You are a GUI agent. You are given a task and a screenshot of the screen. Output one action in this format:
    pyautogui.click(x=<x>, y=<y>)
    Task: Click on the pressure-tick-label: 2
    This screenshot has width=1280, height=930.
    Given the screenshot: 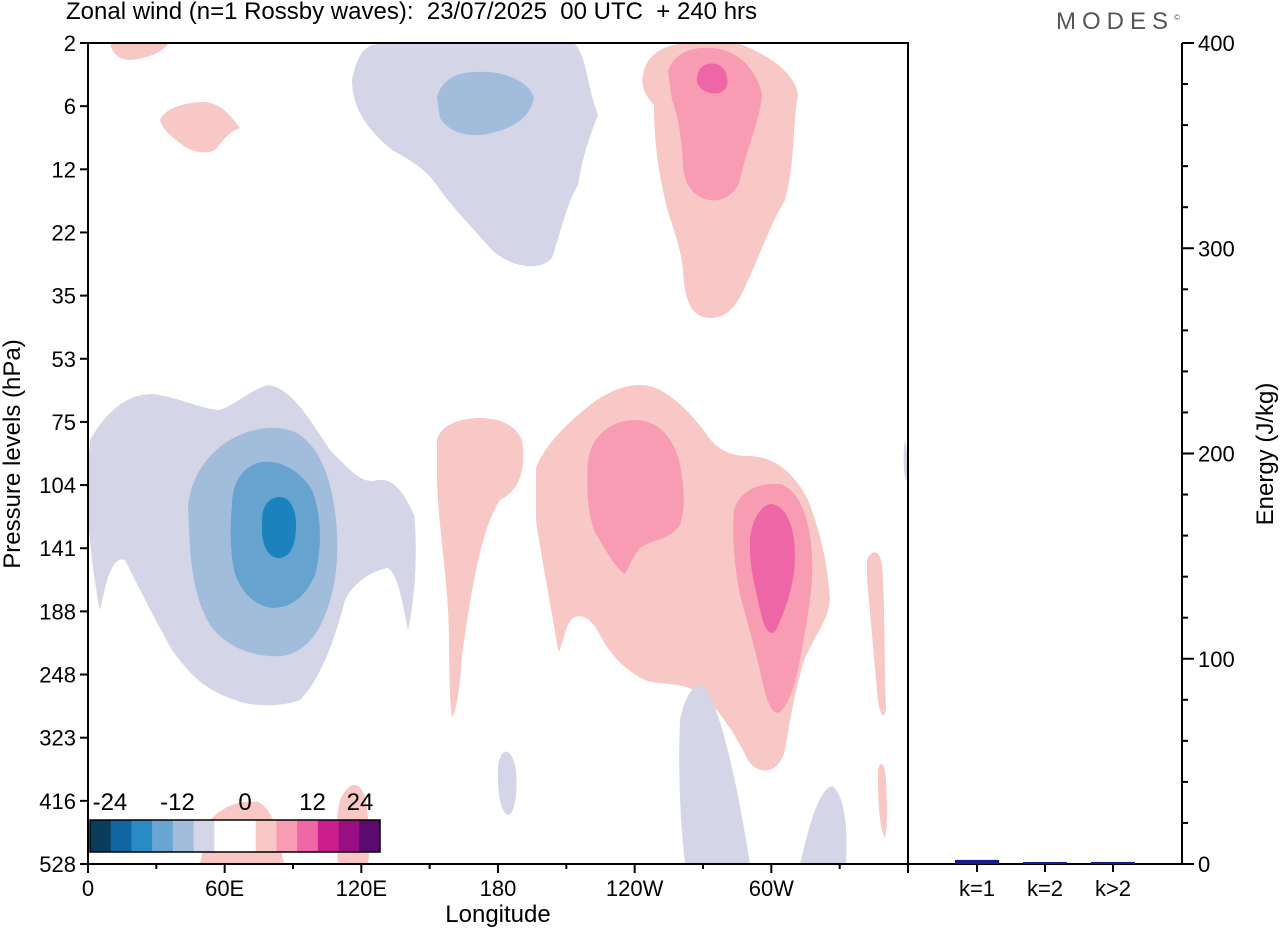 What is the action you would take?
    pyautogui.click(x=70, y=43)
    